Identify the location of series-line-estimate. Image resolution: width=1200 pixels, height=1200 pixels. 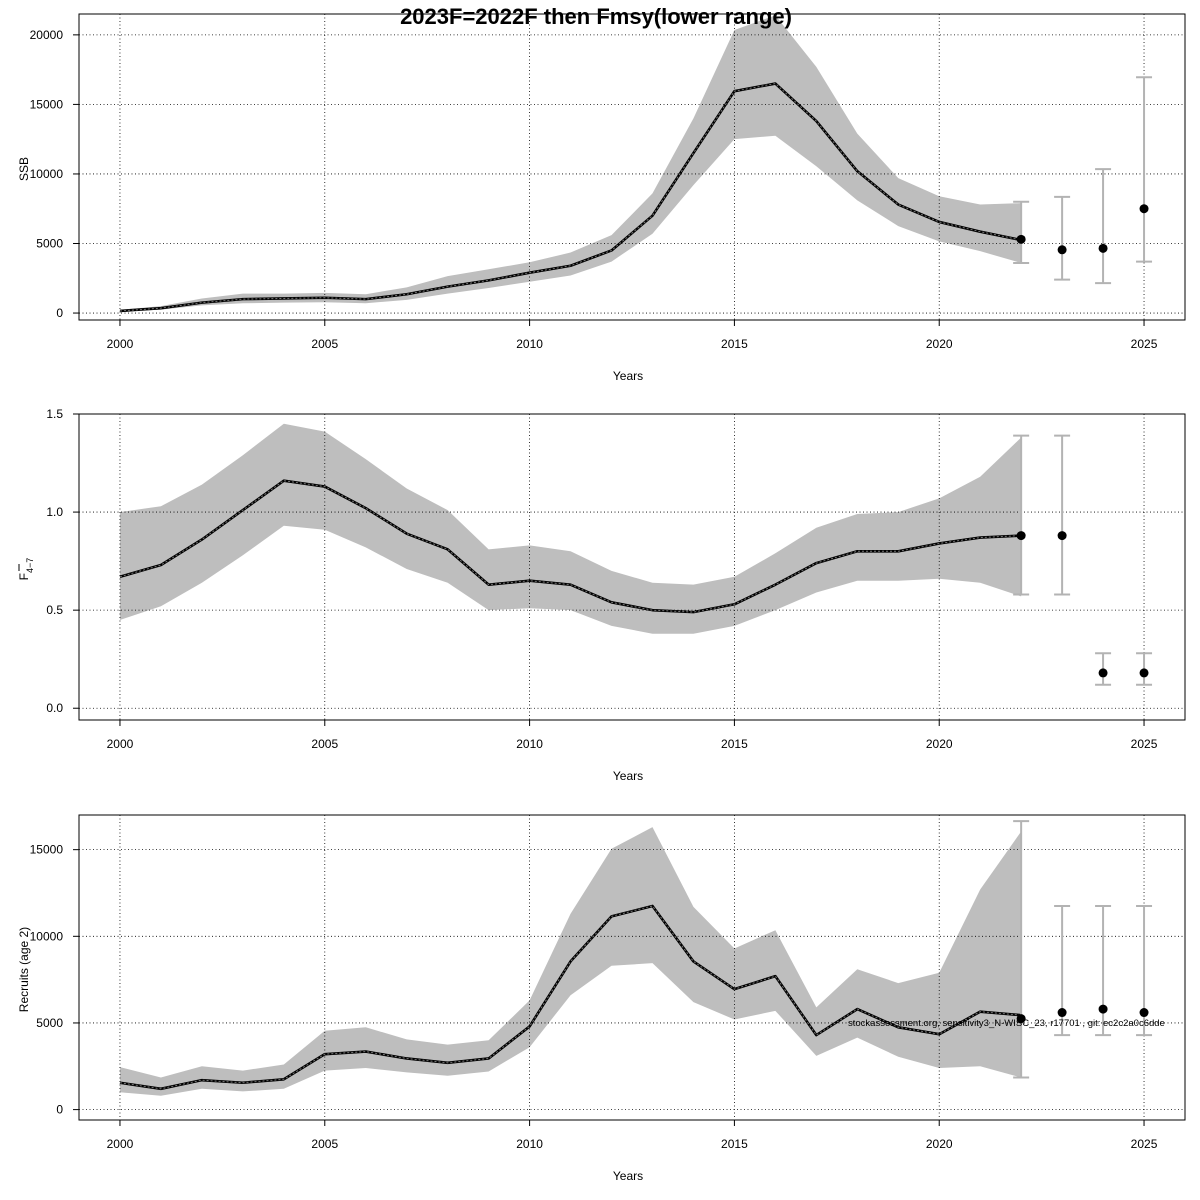
(570, 997).